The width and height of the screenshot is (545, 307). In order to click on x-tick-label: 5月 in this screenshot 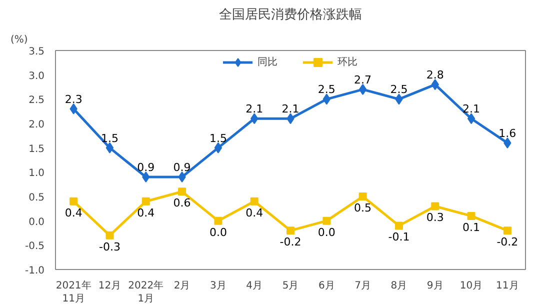, I will do `click(290, 286)`.